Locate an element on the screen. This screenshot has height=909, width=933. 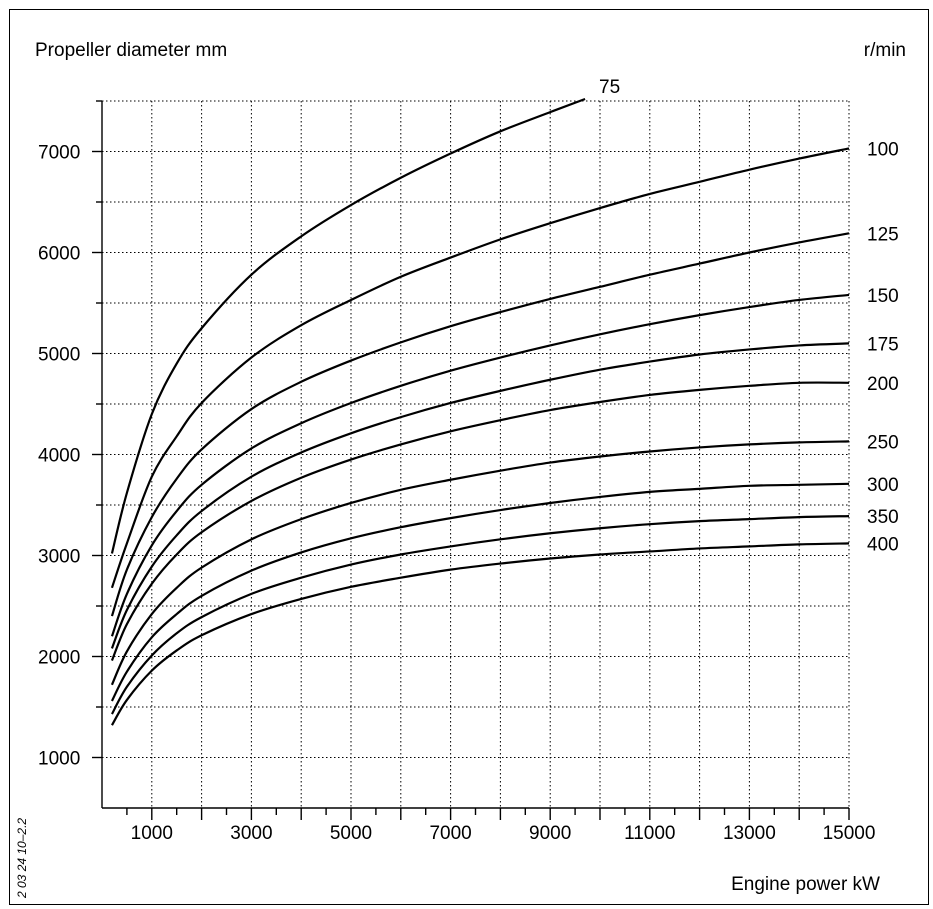
y-axis-title: Propeller diameter mm is located at coordinates (131, 50).